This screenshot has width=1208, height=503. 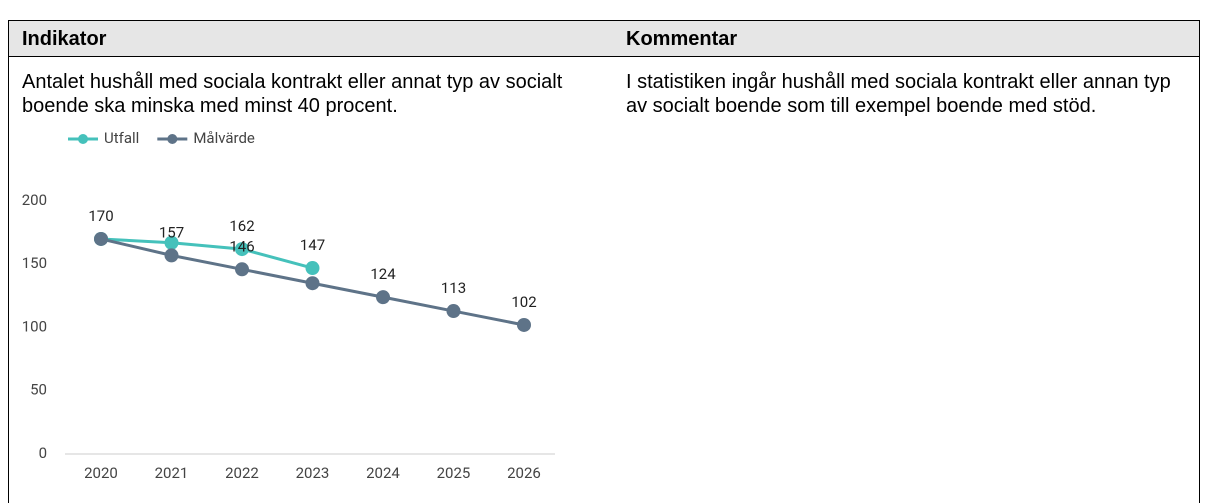 I want to click on y-tick-label: 0, so click(x=43, y=453).